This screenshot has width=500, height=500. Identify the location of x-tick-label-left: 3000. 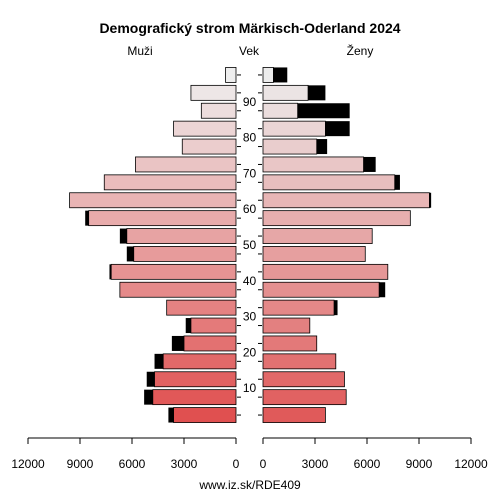
(184, 464).